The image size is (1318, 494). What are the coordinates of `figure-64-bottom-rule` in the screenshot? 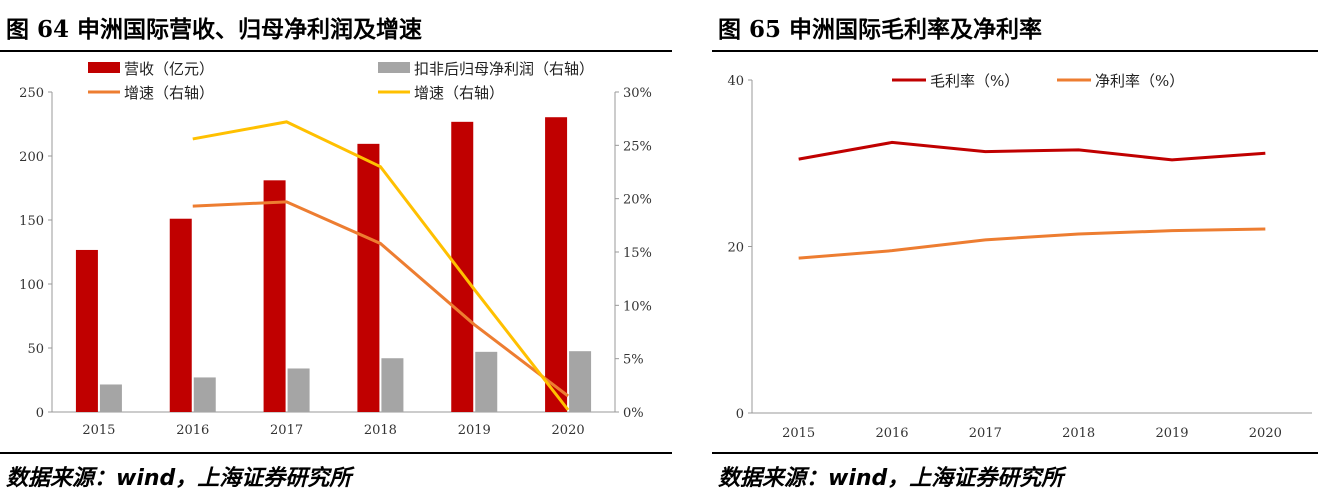 It's located at (336, 453).